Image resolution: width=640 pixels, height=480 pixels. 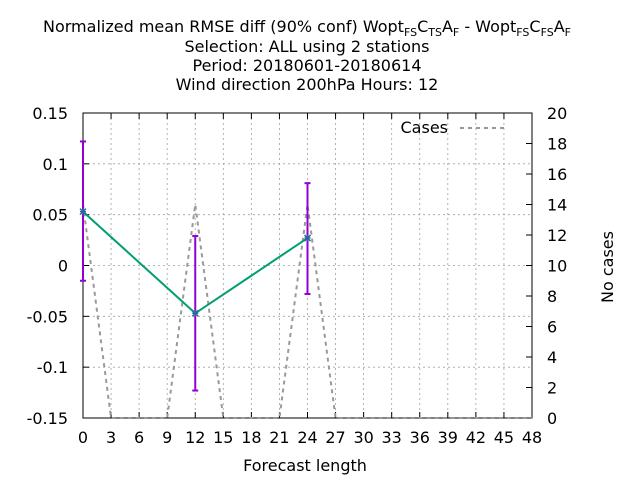 I want to click on y2-tick-label: 18, so click(x=557, y=144).